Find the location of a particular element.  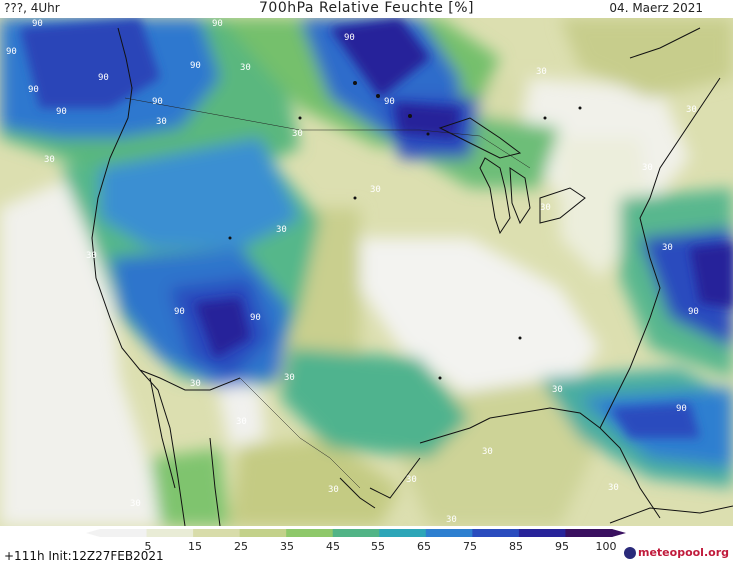

colorbar-label: 100 is located at coordinates (606, 546).